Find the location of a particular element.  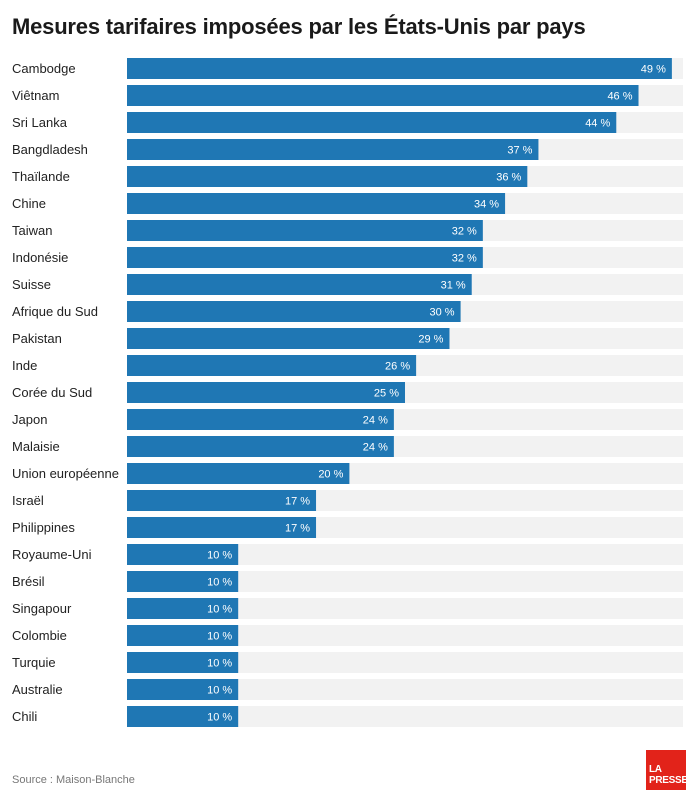

bar-track-colombie is located at coordinates (405, 635).